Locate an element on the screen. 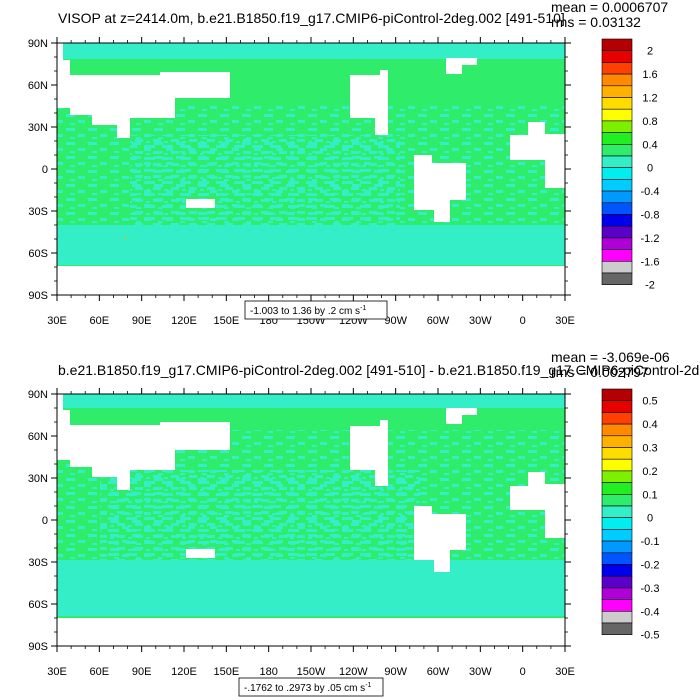 The width and height of the screenshot is (700, 700). colorbar-label: 2 is located at coordinates (650, 52).